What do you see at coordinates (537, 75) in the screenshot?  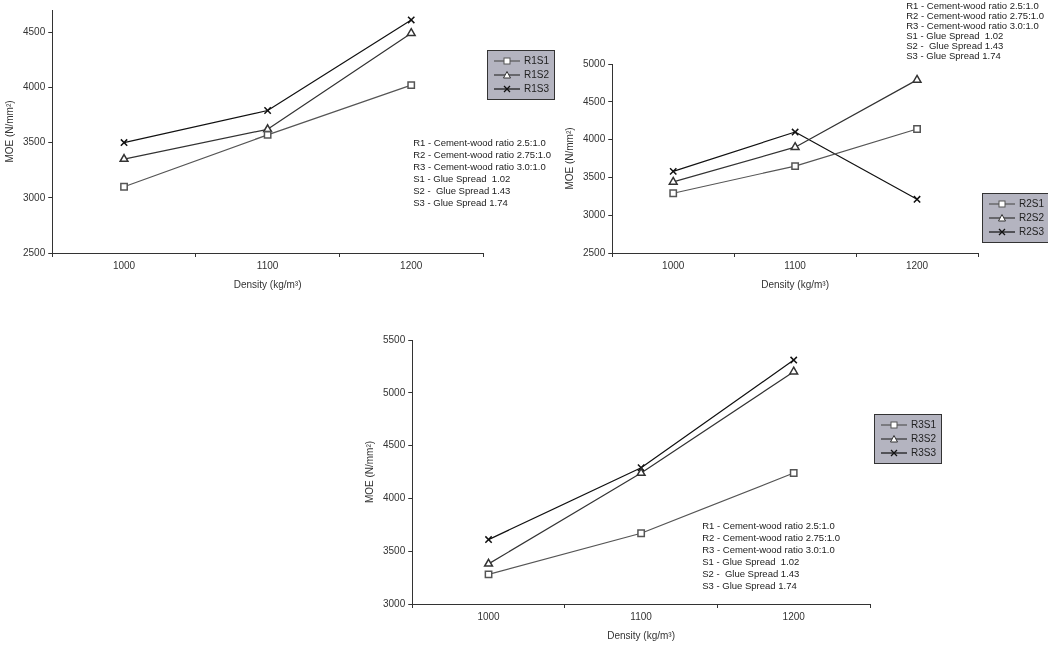 I see `legend-label: R1S2` at bounding box center [537, 75].